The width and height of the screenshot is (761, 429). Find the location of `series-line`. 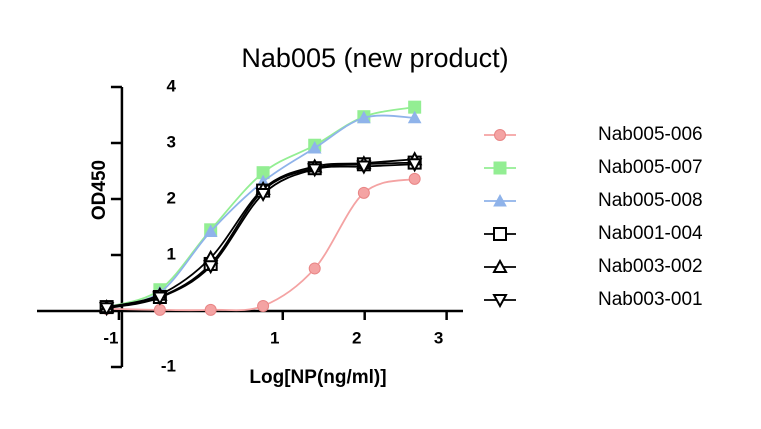

series-line is located at coordinates (260, 244).